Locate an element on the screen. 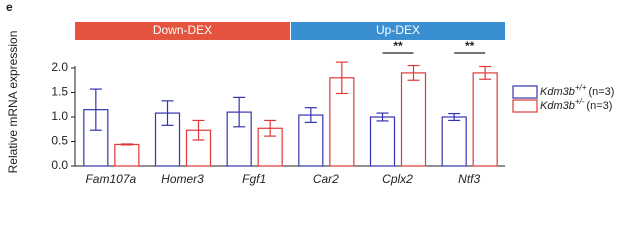 The height and width of the screenshot is (240, 623). legend-label: Kdm3b+/- (n=3) is located at coordinates (576, 104).